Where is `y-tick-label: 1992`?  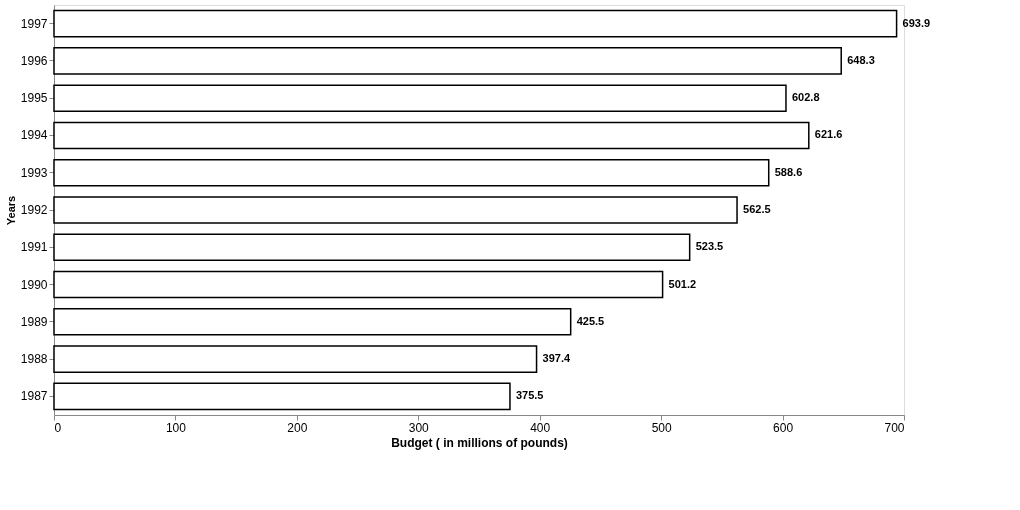
y-tick-label: 1992 is located at coordinates (34, 210).